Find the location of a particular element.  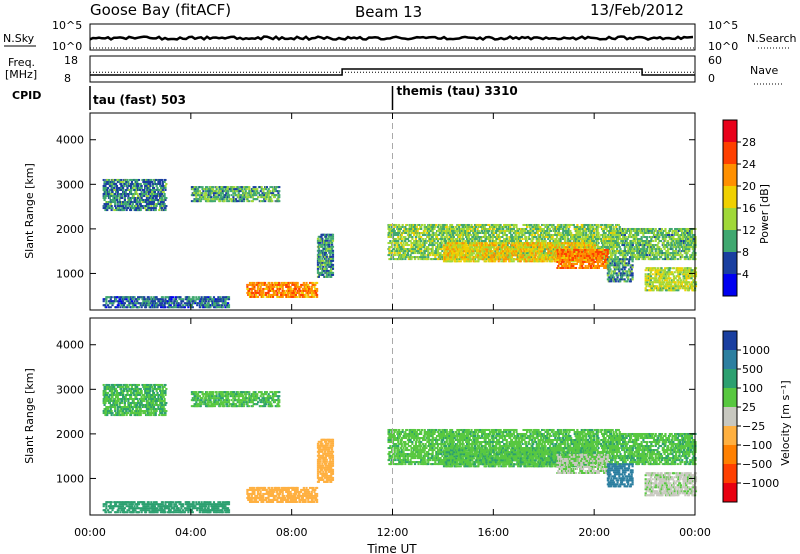

station-title: Goose Bay (fitACF) is located at coordinates (160, 10).